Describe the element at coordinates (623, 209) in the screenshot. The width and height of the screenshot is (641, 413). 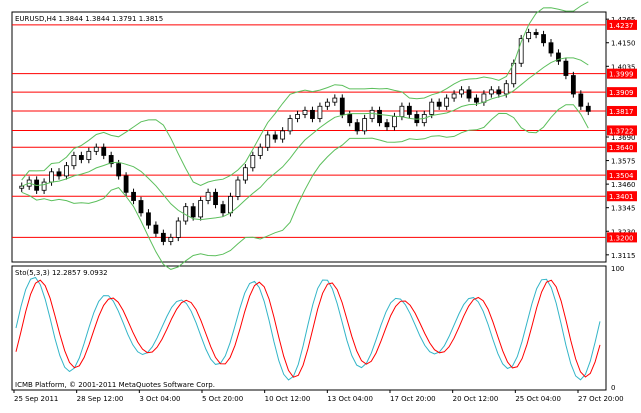
I see `price-tick-label: 1.3345` at that location.